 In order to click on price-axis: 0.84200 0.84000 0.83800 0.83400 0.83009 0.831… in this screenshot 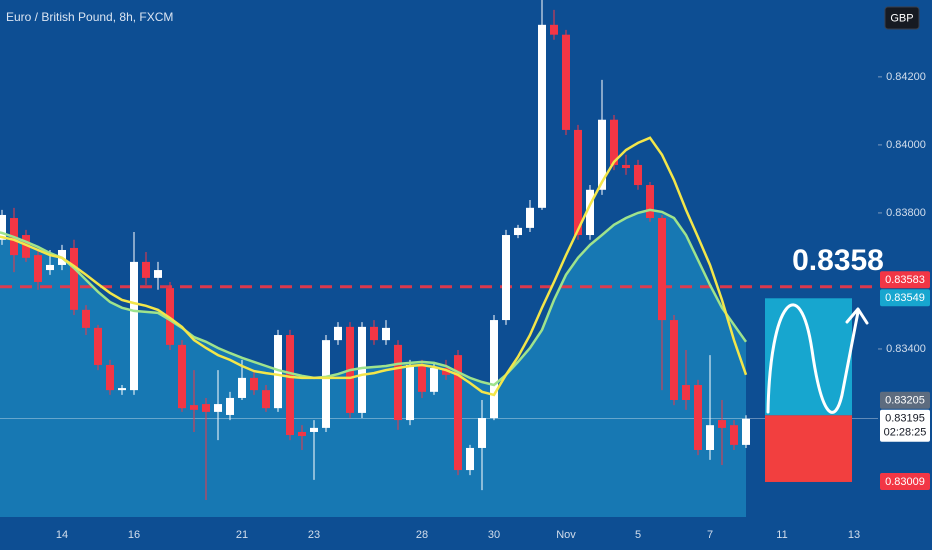, I will do `click(904, 280)`.